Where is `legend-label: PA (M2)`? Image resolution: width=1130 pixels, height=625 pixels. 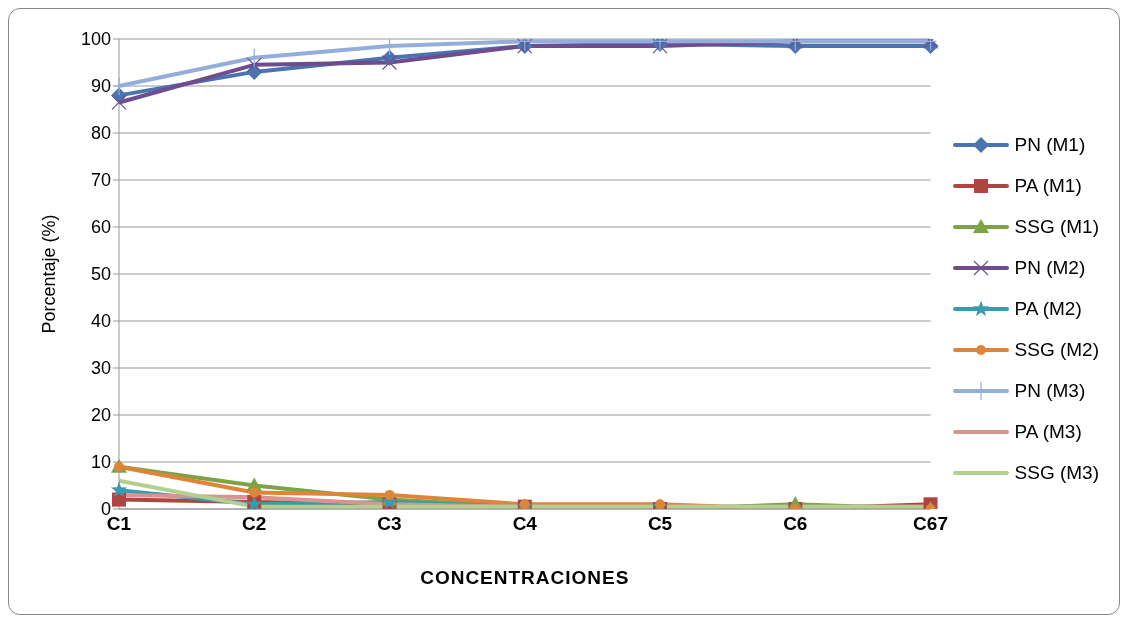 legend-label: PA (M2) is located at coordinates (1048, 309).